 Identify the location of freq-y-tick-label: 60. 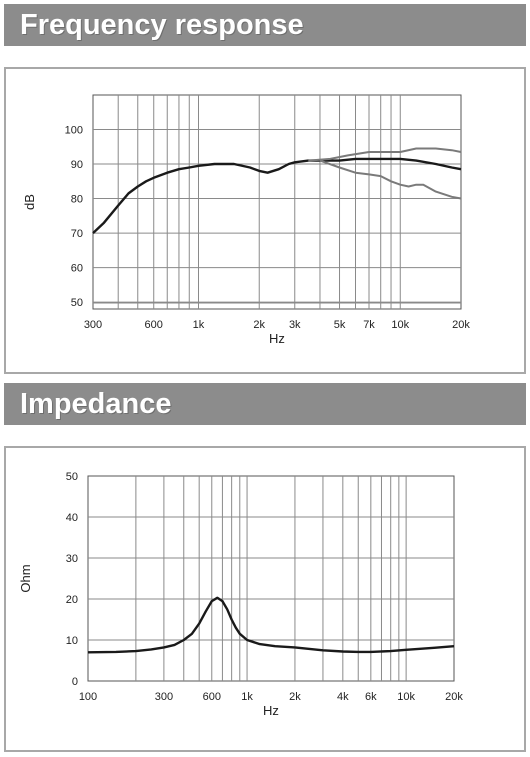
(77, 269).